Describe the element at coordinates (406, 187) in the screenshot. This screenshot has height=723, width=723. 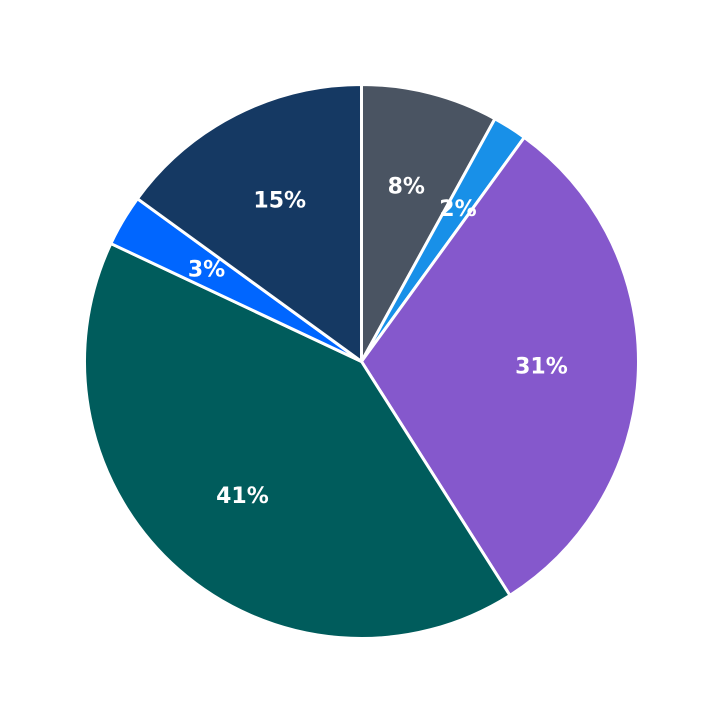
I see `pie-slice-label-0: 8%` at that location.